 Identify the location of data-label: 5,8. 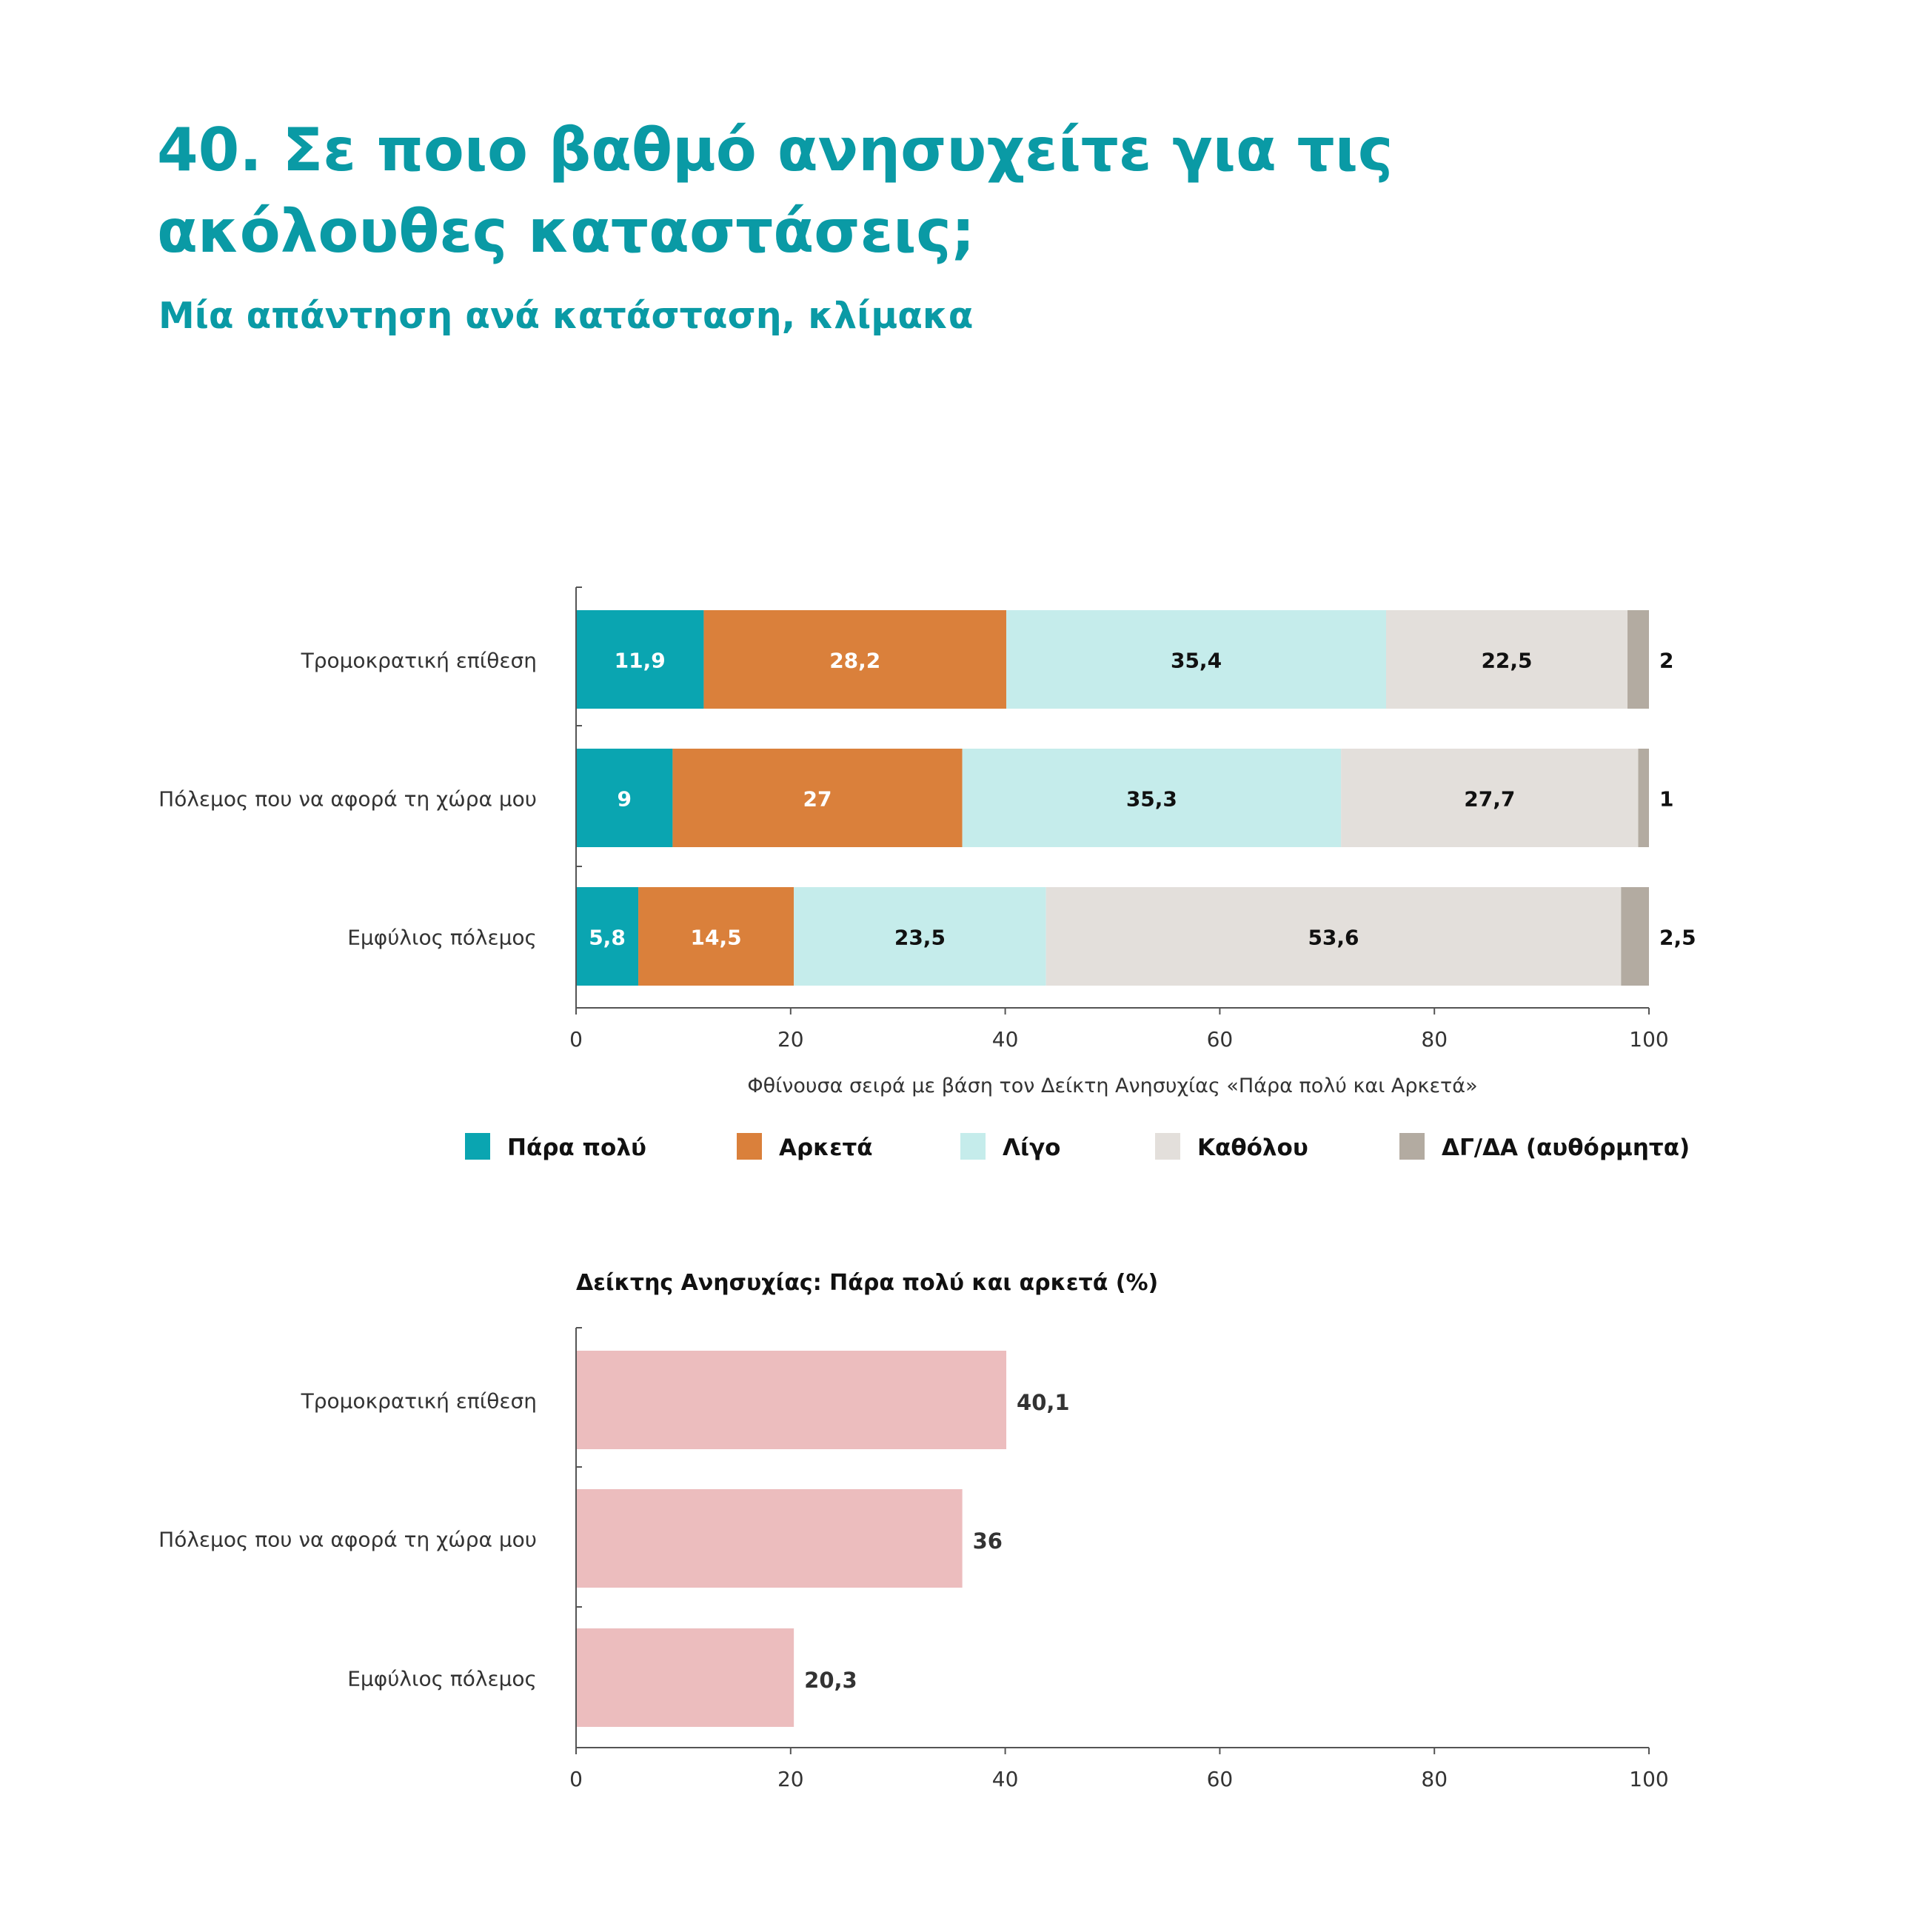
(607, 938).